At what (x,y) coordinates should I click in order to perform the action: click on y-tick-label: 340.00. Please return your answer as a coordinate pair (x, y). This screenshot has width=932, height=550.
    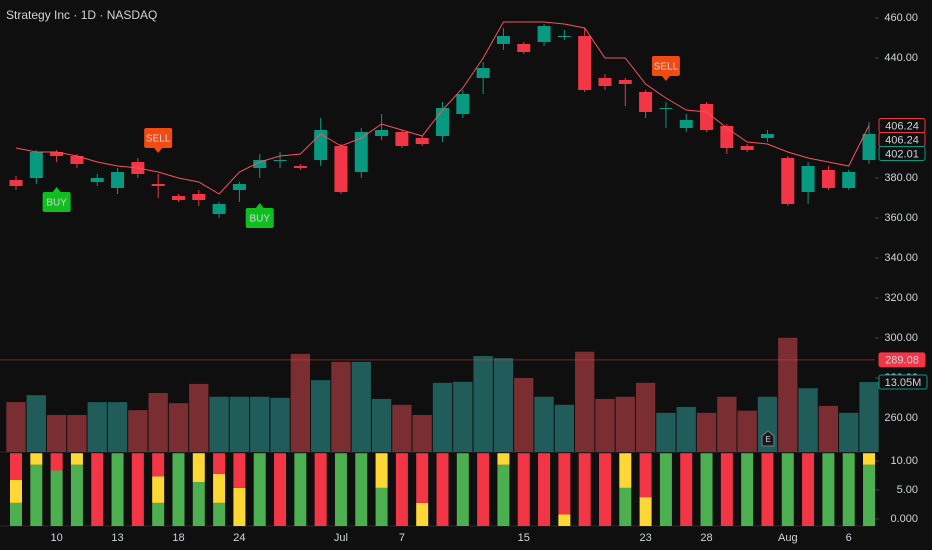
    Looking at the image, I should click on (901, 258).